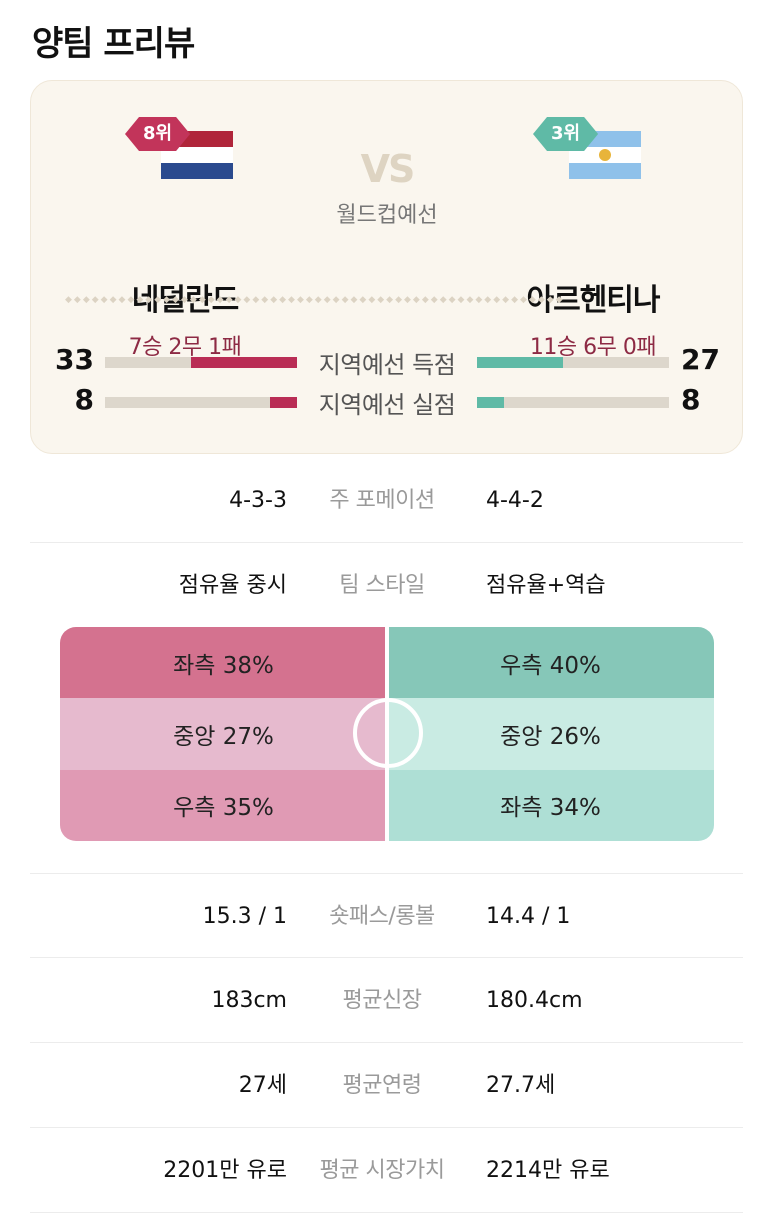 Image resolution: width=773 pixels, height=1213 pixels. I want to click on away-goals-scored-fill, so click(520, 362).